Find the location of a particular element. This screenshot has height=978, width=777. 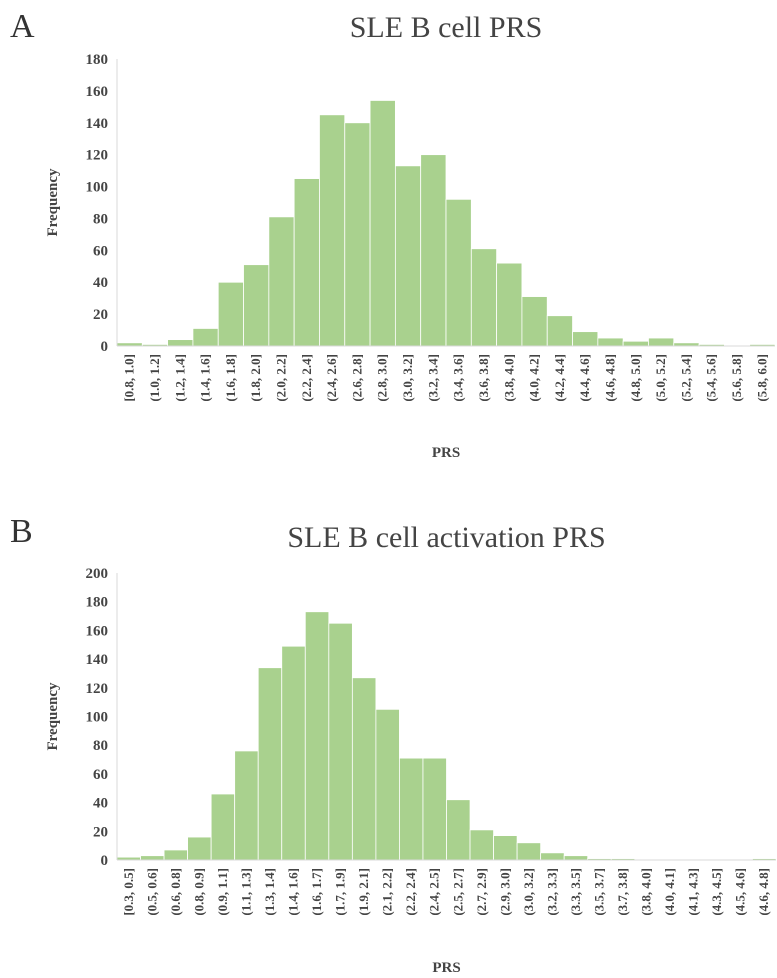

chart1-x-tick-10: (1.9, 2.1] is located at coordinates (363, 892).